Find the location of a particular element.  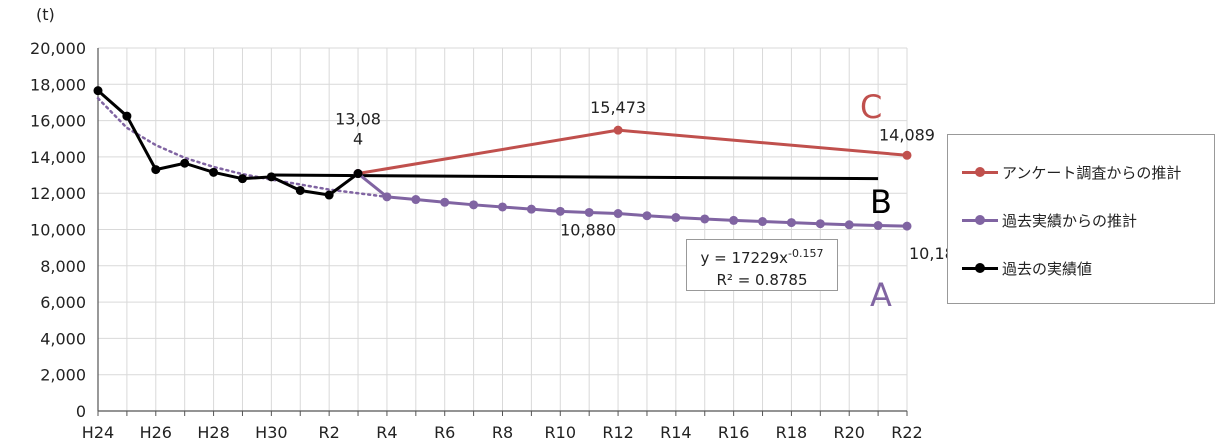

x-tick-label: R12 is located at coordinates (617, 432).